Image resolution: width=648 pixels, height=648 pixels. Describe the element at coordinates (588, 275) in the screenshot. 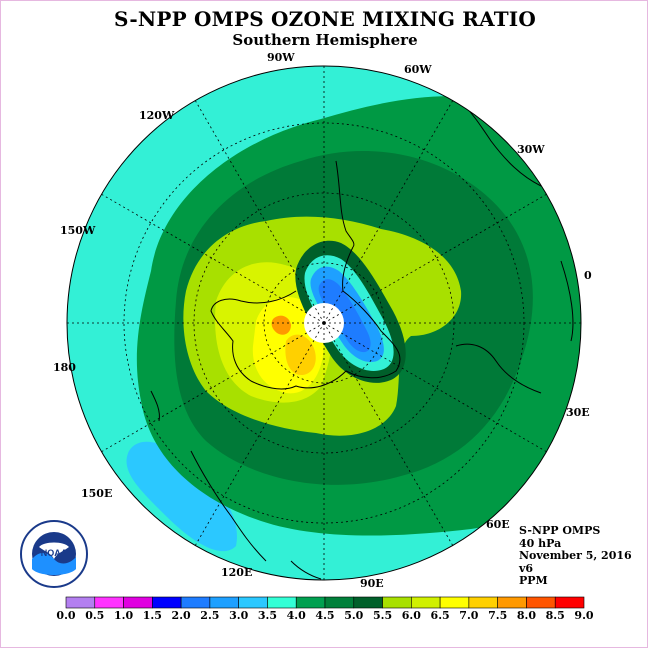

I see `label-0: 0` at that location.